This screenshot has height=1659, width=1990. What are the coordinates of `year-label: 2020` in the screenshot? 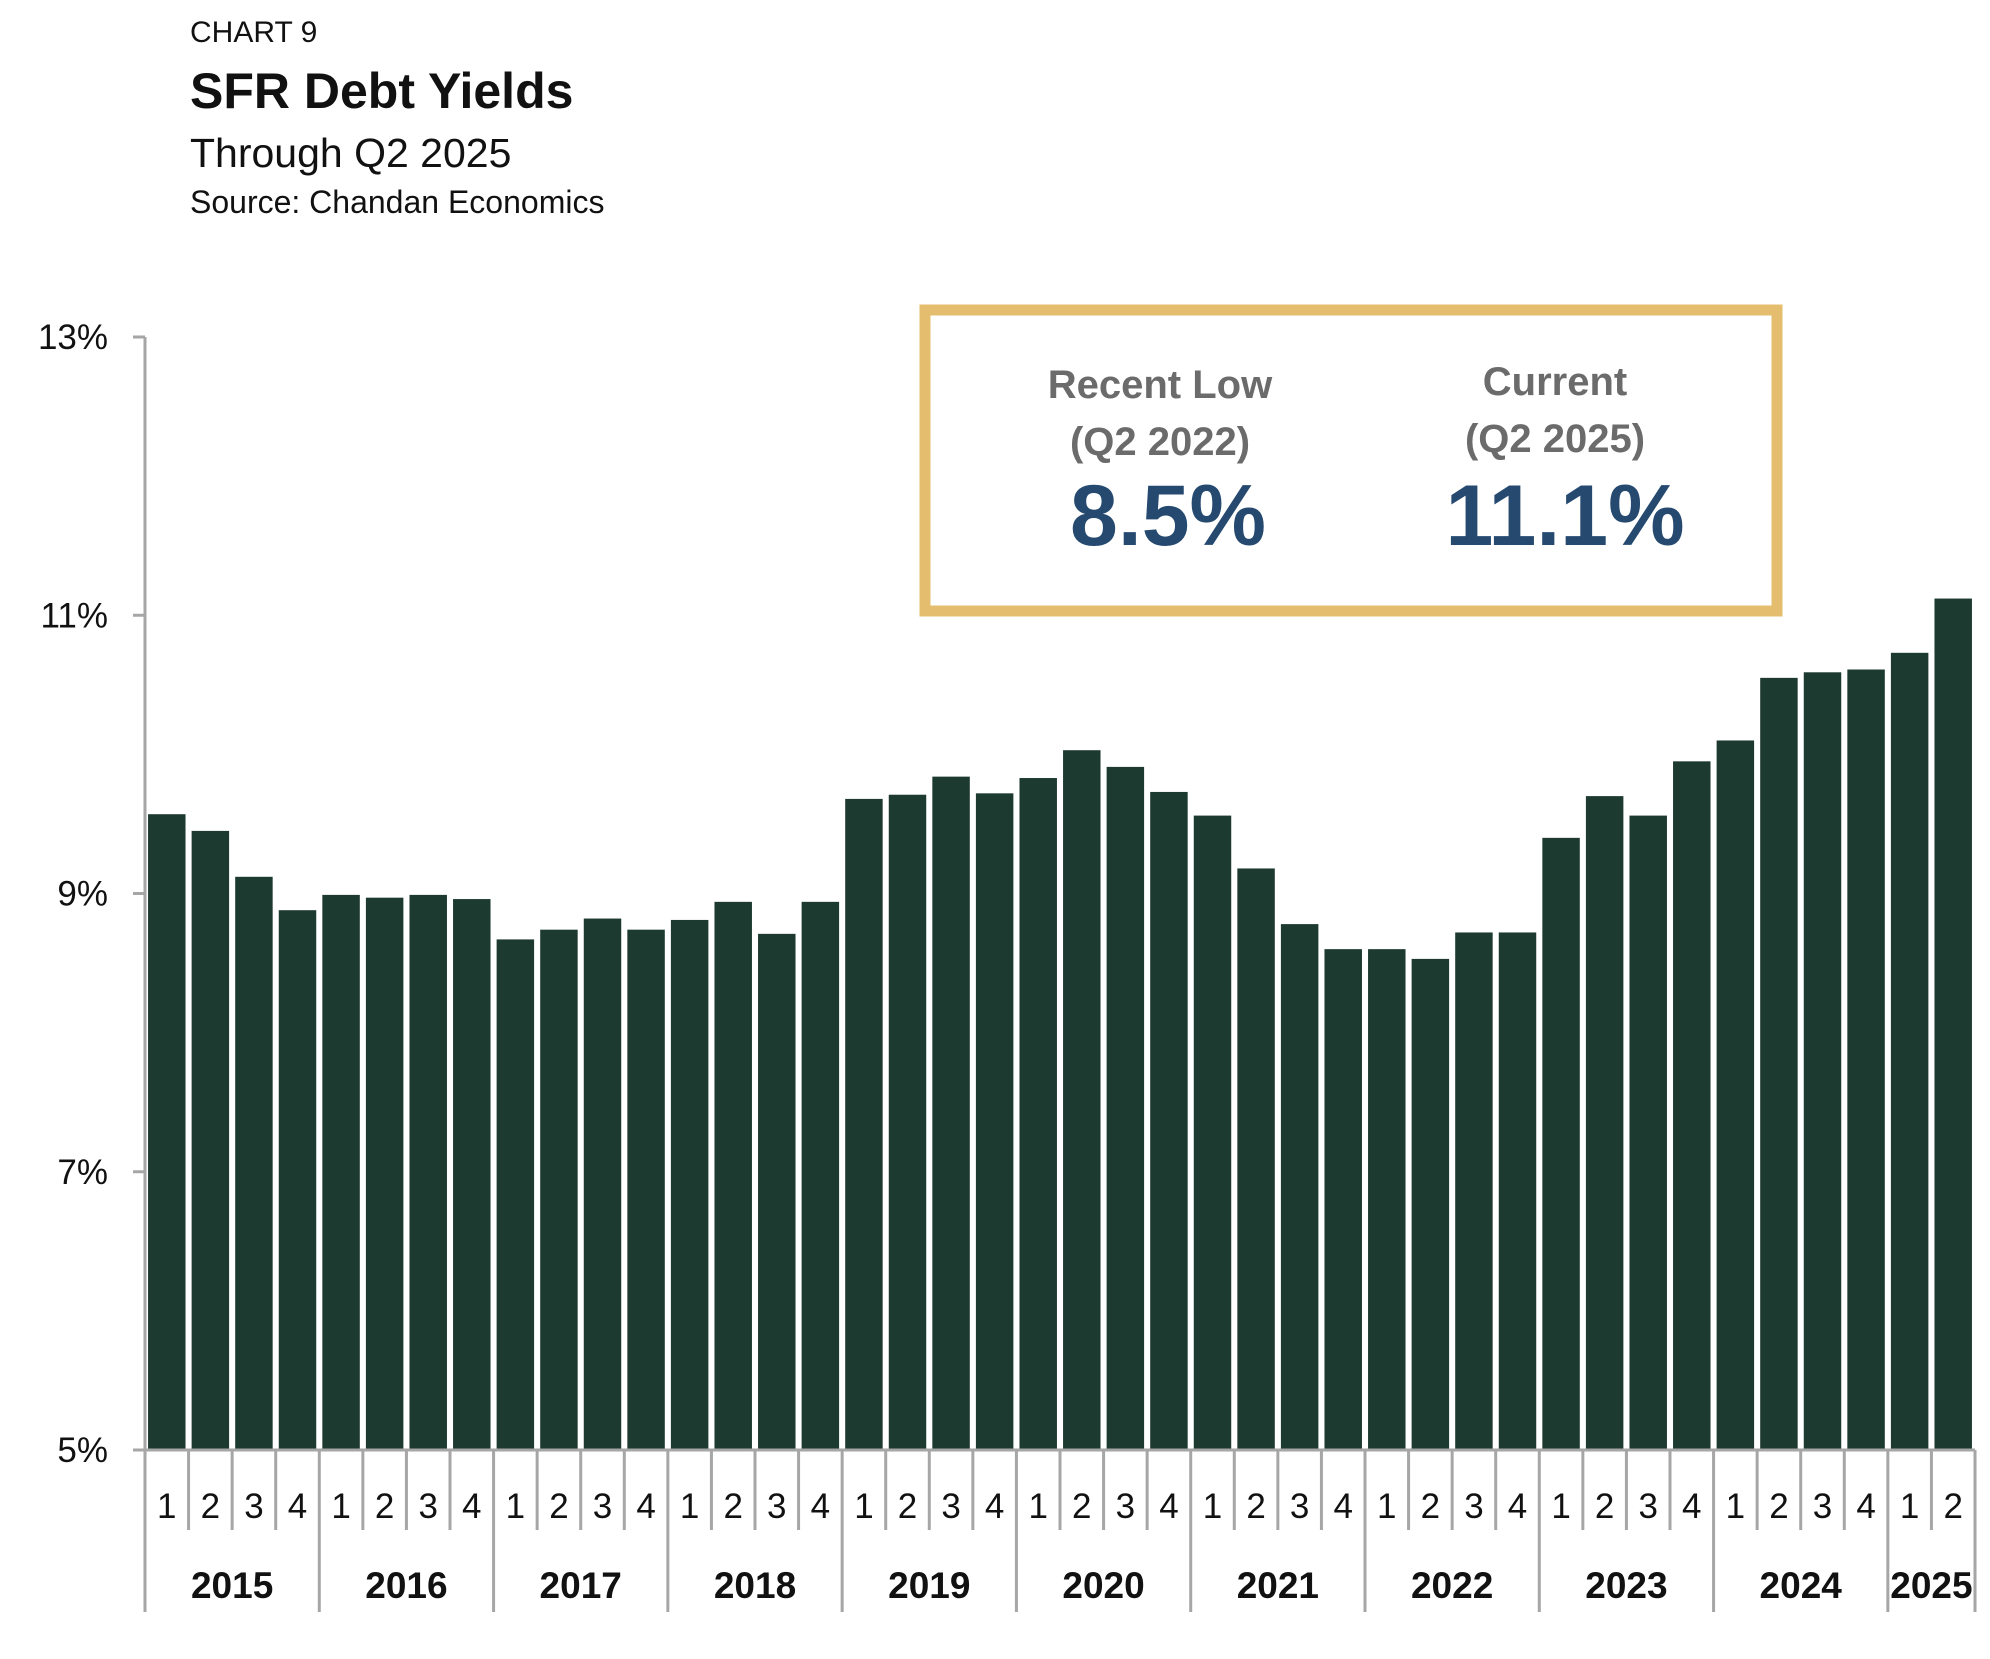 It's located at (1103, 1585).